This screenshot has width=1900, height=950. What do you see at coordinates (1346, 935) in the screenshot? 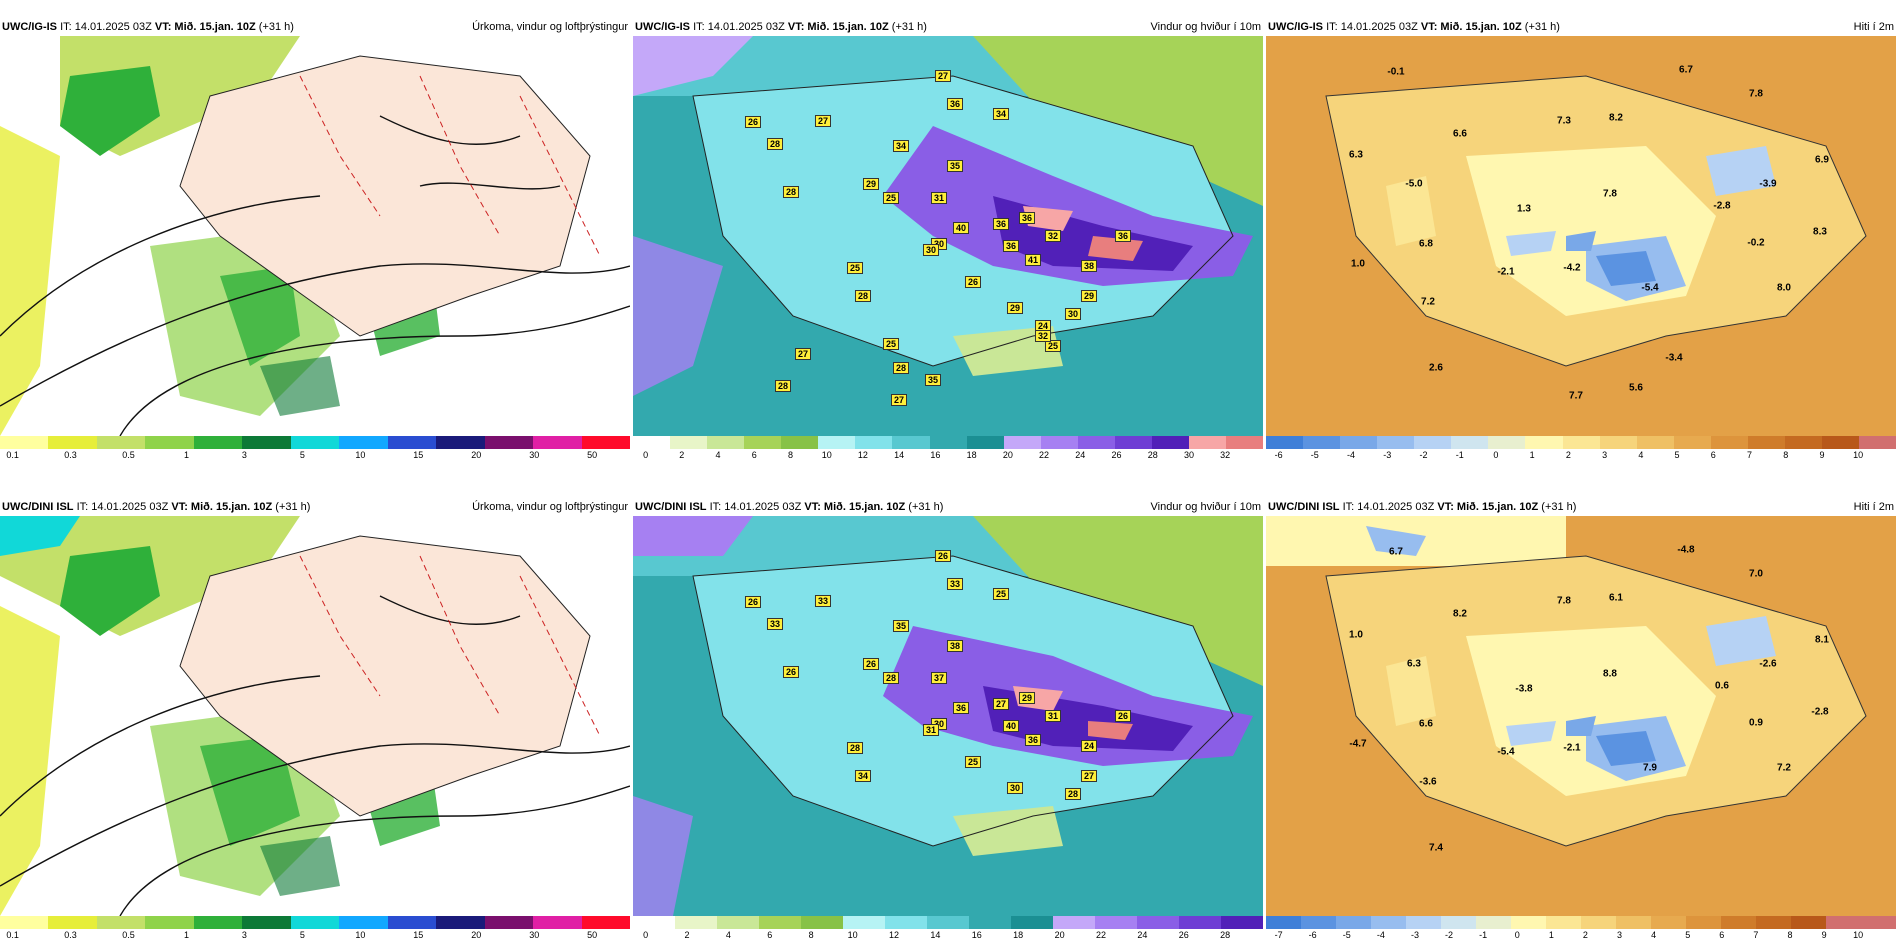
I see `colorbar-label: -5` at bounding box center [1346, 935].